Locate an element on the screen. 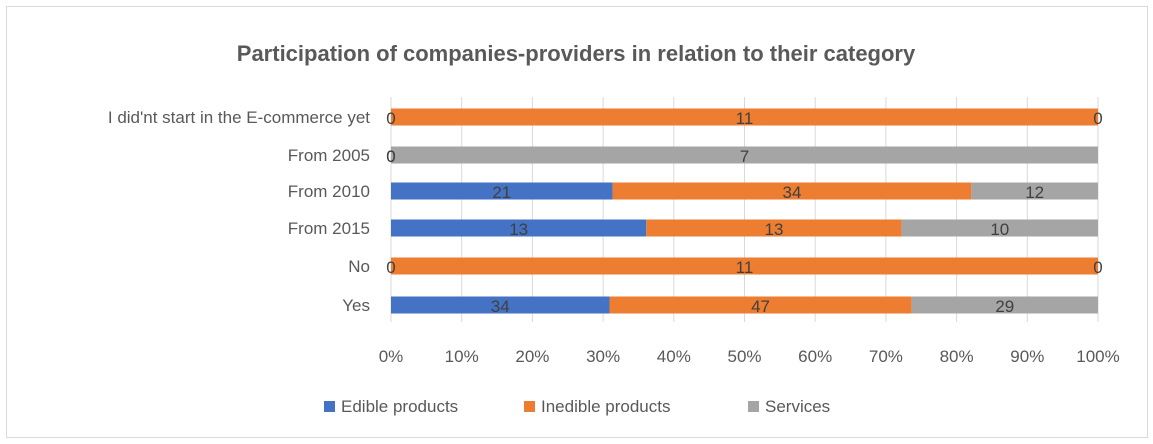  legend-label: Services is located at coordinates (797, 406).